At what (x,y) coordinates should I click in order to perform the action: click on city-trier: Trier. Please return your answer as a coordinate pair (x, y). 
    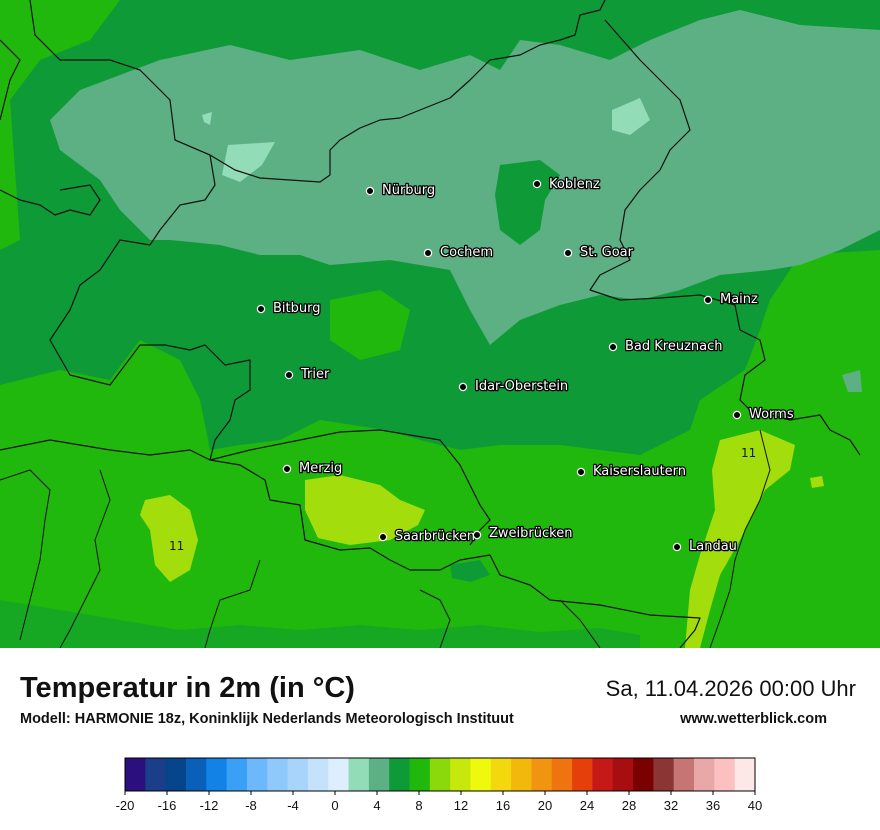
    Looking at the image, I should click on (307, 374).